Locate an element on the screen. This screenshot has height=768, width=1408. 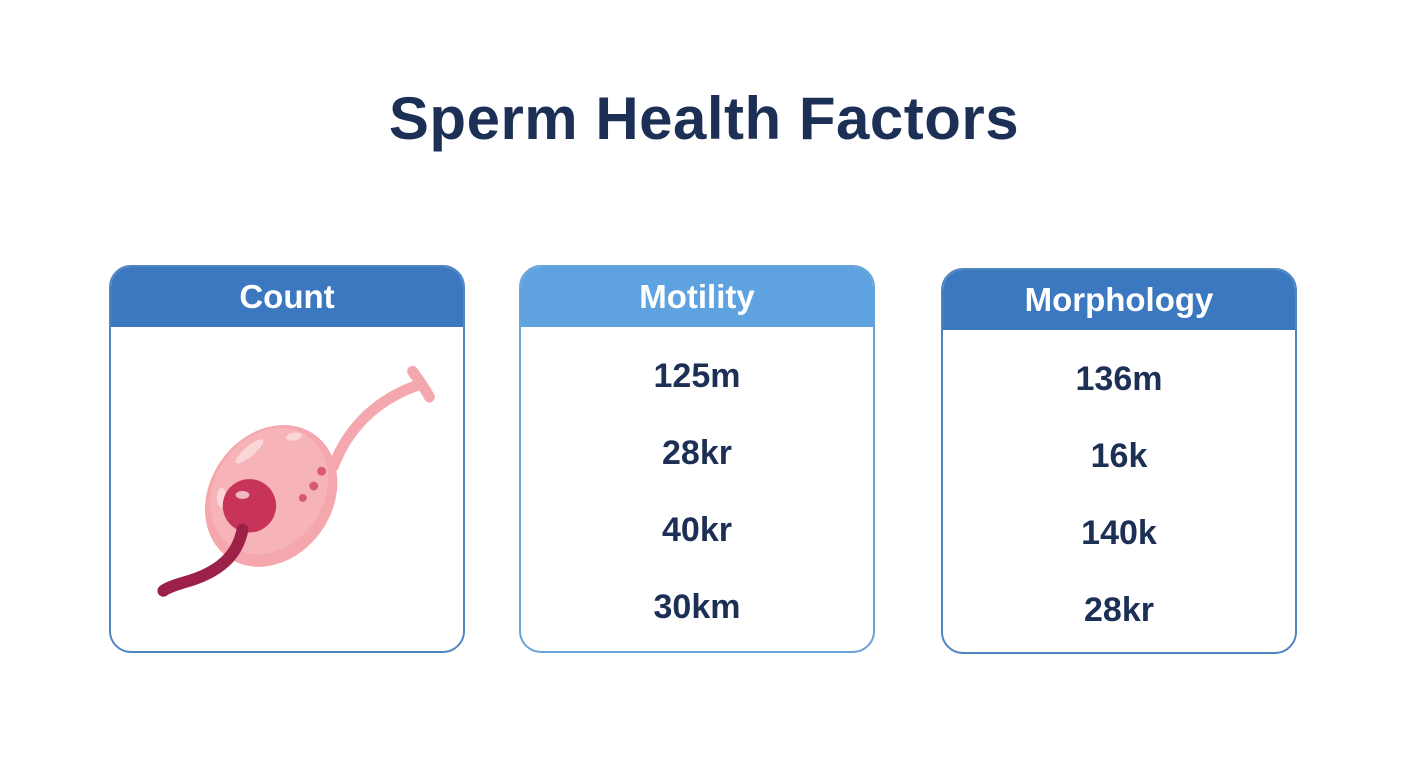
motility-card-title: Motility is located at coordinates (697, 296).